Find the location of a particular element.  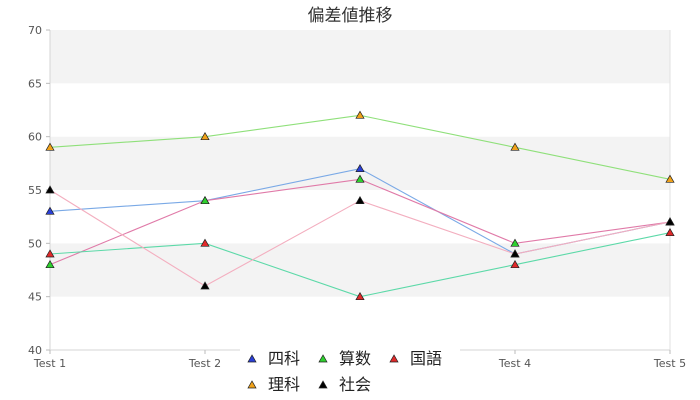

legend-label: 理科 is located at coordinates (284, 384).